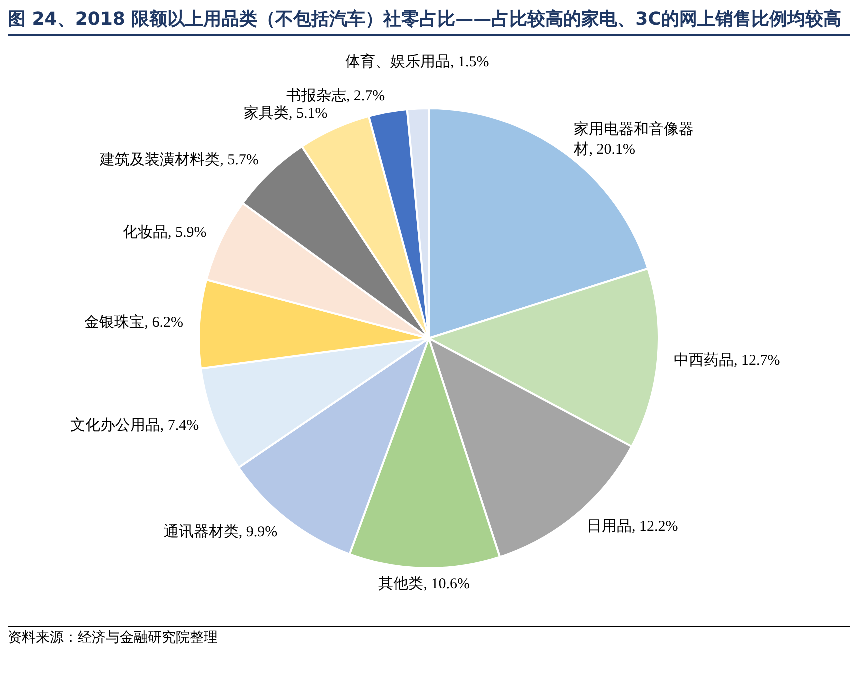 Image resolution: width=858 pixels, height=699 pixels. What do you see at coordinates (632, 526) in the screenshot?
I see `slice-label: 日用品, 12.2%` at bounding box center [632, 526].